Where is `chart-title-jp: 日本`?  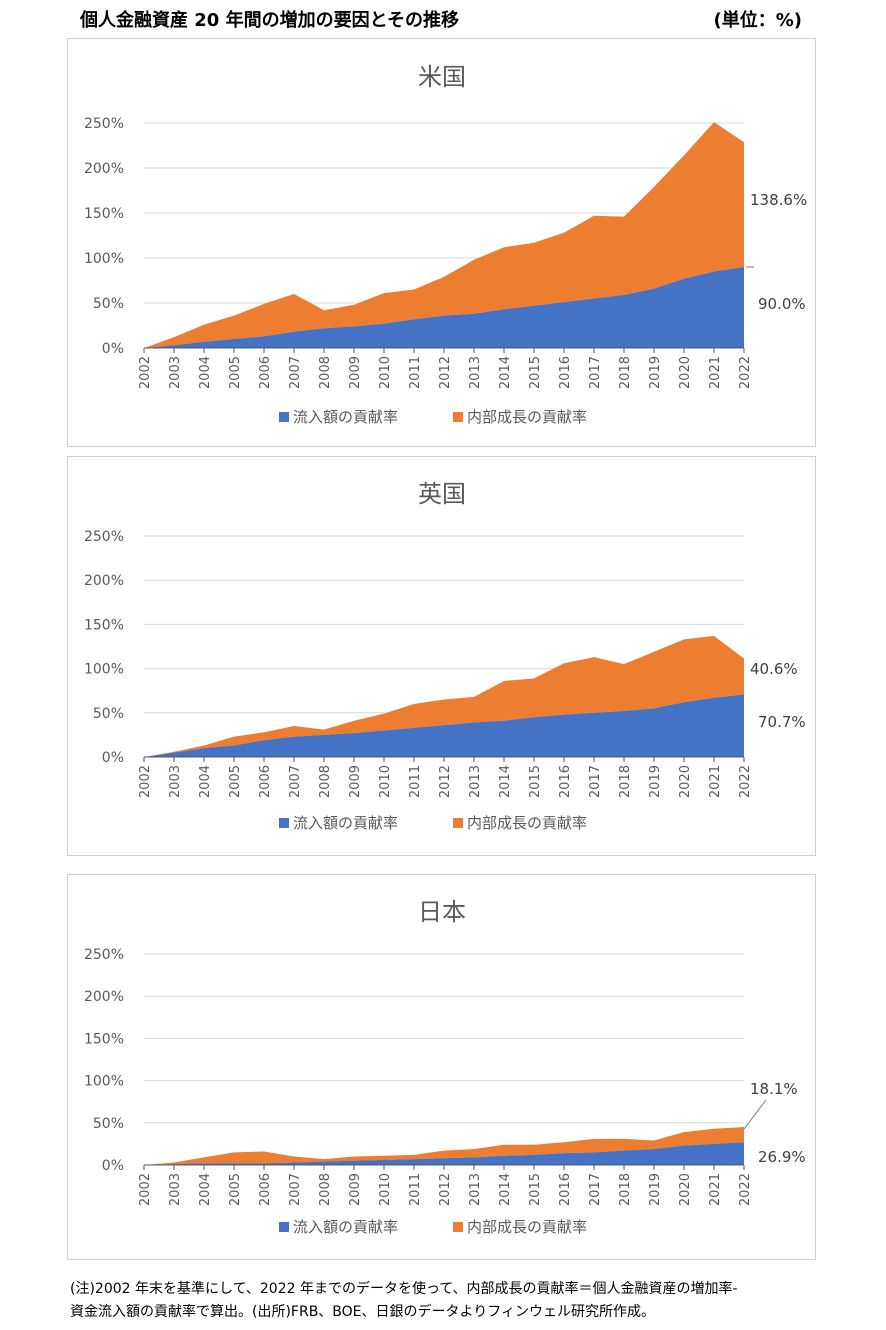 chart-title-jp: 日本 is located at coordinates (442, 912).